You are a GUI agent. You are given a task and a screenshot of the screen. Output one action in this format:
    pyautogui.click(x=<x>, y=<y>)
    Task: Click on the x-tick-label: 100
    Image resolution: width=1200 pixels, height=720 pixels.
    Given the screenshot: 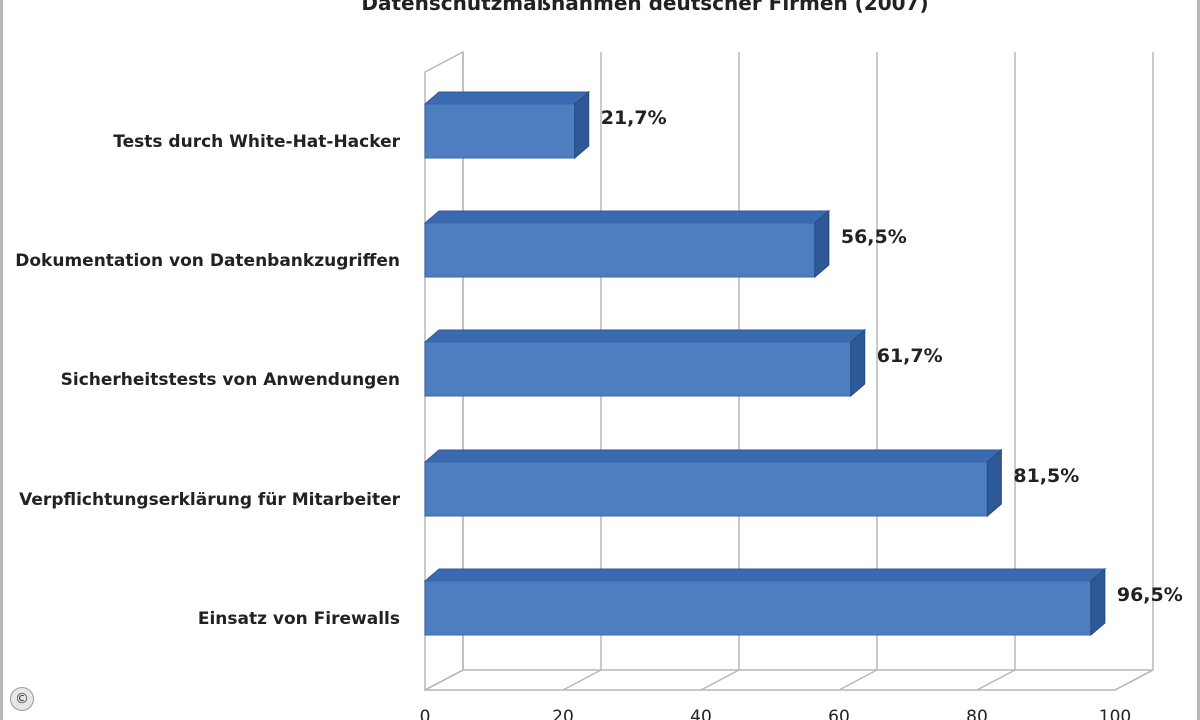 What is the action you would take?
    pyautogui.click(x=1115, y=713)
    